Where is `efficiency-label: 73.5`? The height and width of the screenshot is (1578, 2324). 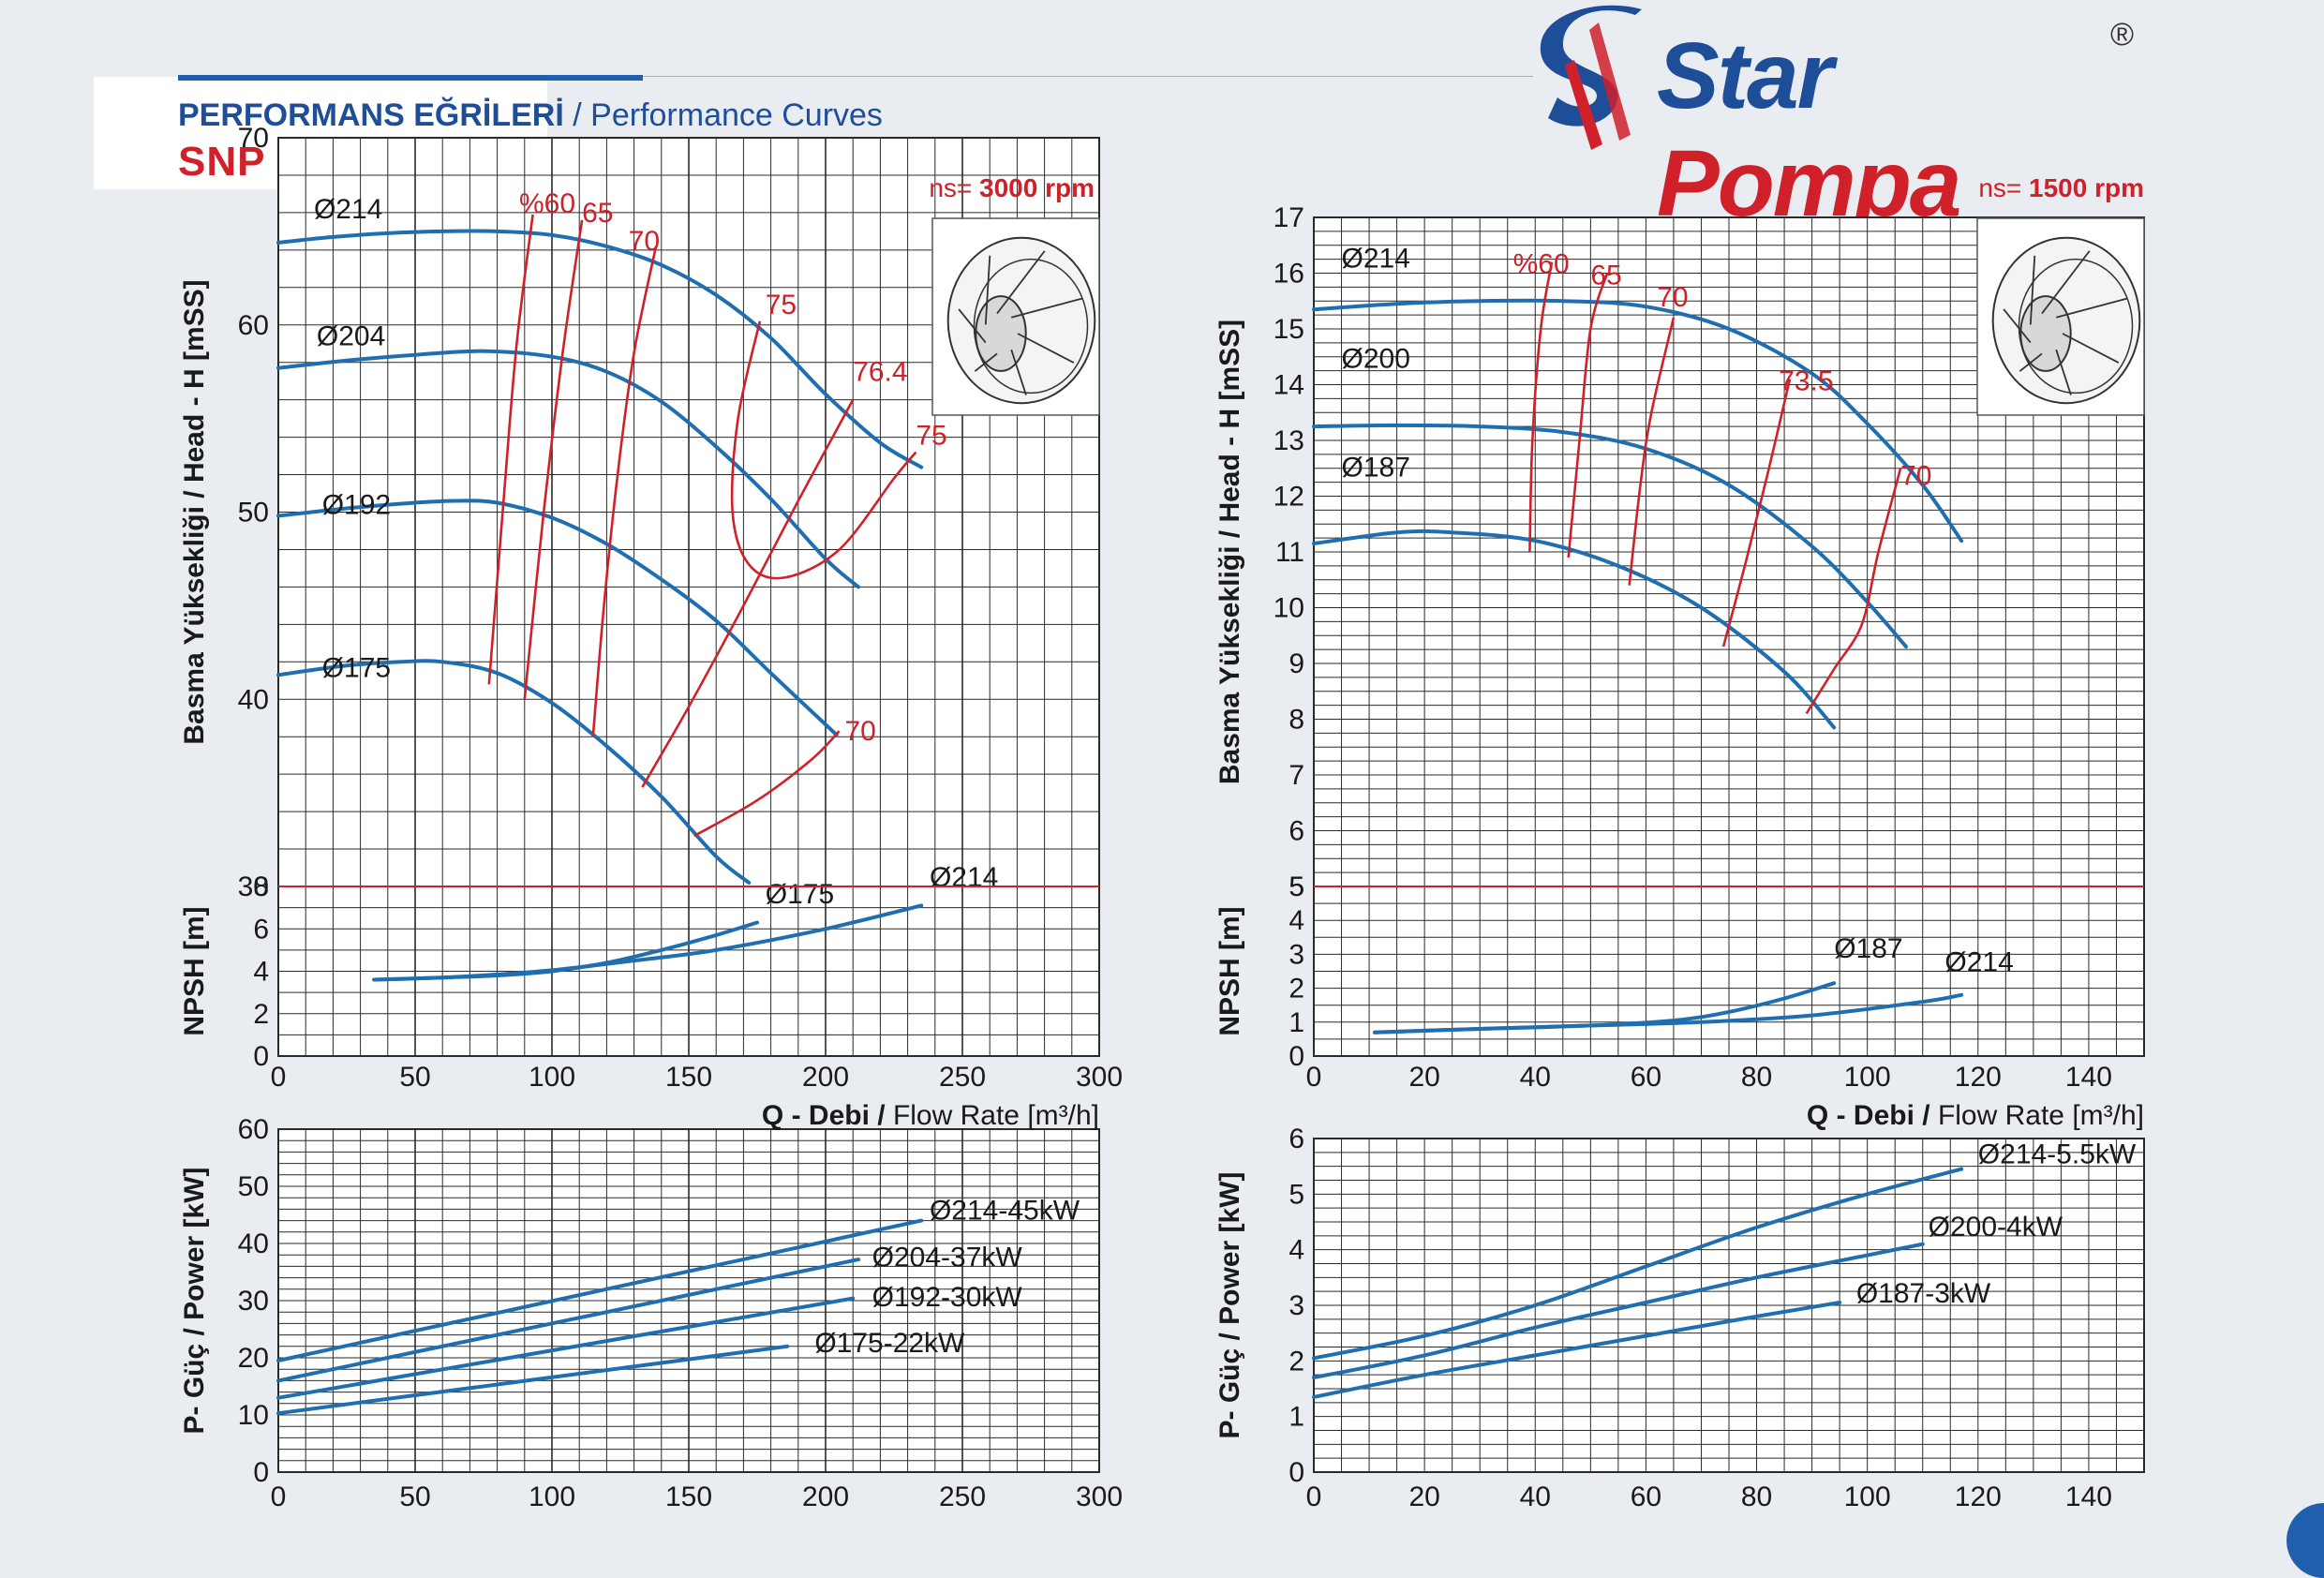 efficiency-label: 73.5 is located at coordinates (1806, 380).